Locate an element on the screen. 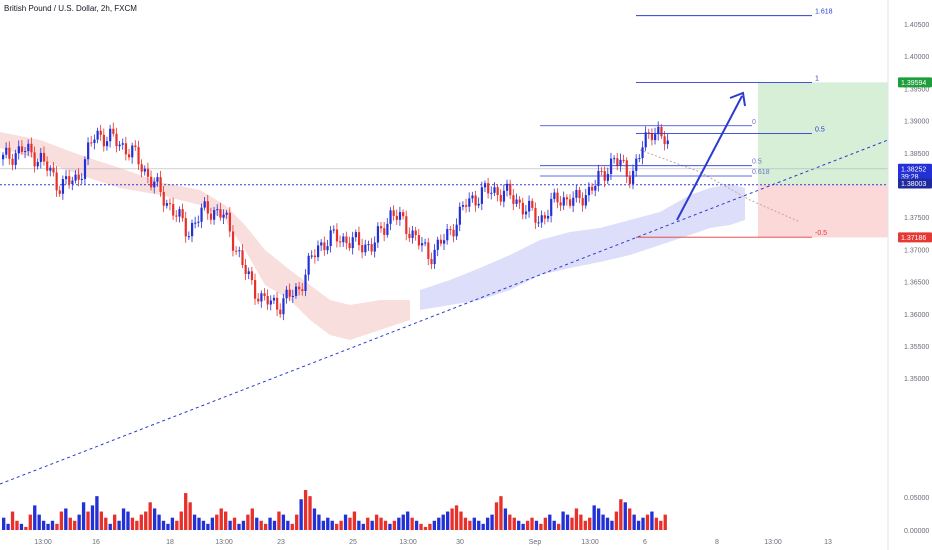 This screenshot has height=550, width=932. fib1-level-label: 0.5 is located at coordinates (757, 162).